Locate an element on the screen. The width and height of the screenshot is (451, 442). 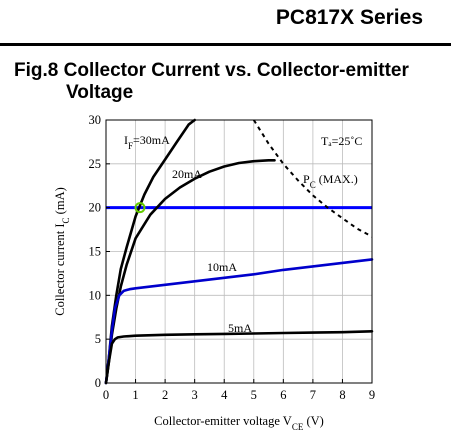
y-tick-label: 15 is located at coordinates (95, 252).